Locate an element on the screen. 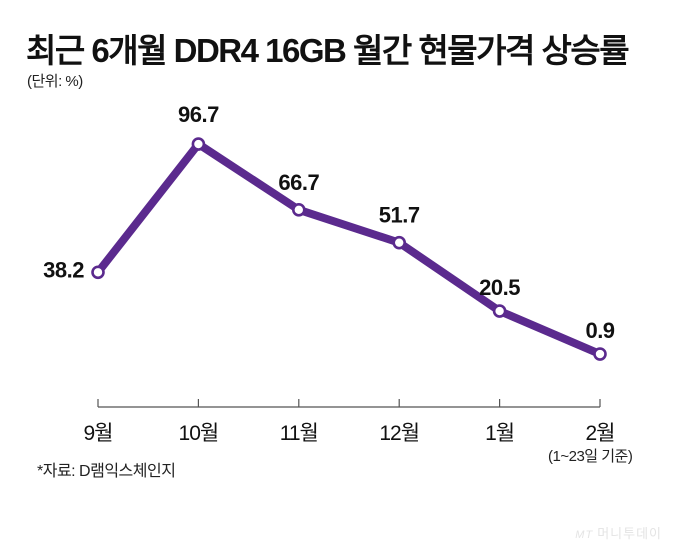  data-label: 96.7 is located at coordinates (198, 114).